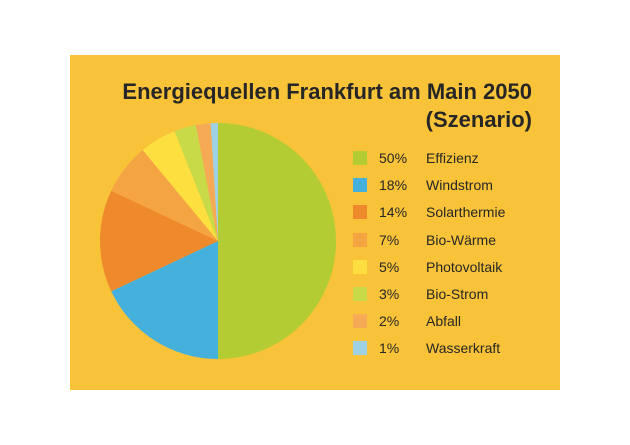 The image size is (630, 445). What do you see at coordinates (389, 321) in the screenshot?
I see `legend-percent: 2%` at bounding box center [389, 321].